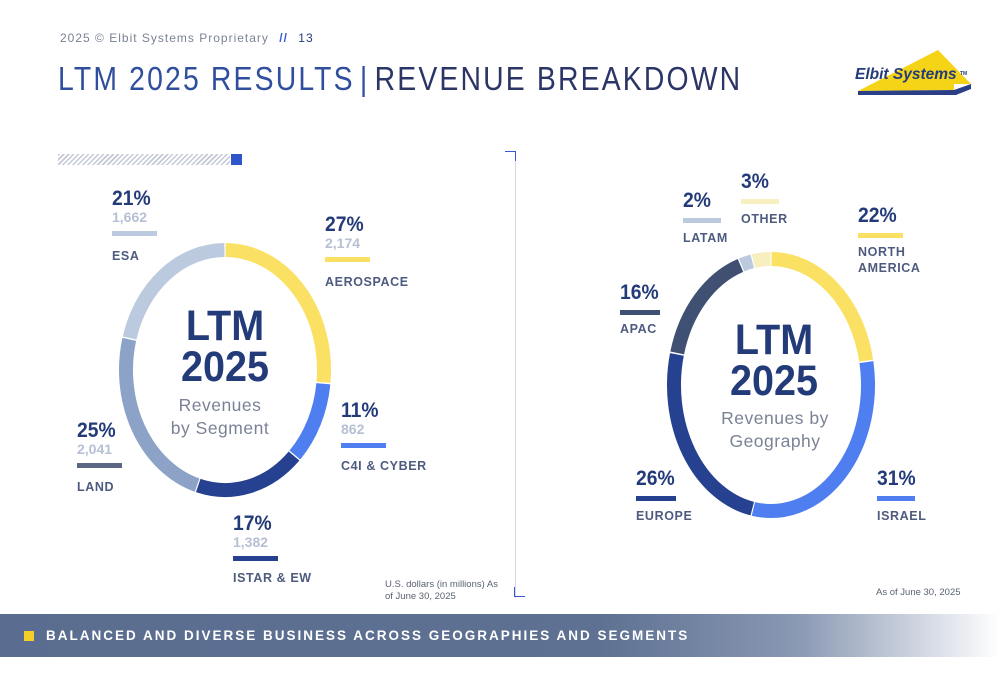 This screenshot has width=1000, height=685. I want to click on segment-slice-land, so click(159, 414).